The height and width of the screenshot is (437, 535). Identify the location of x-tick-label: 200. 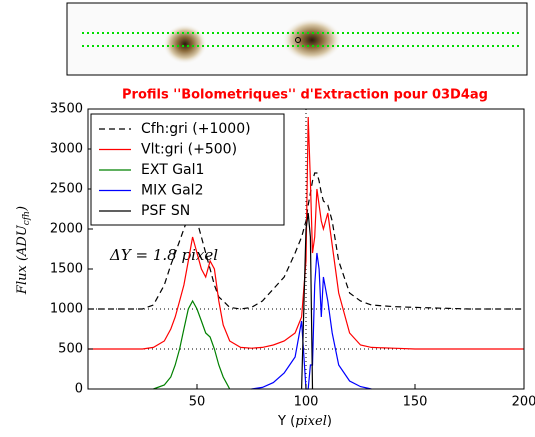
(523, 402).